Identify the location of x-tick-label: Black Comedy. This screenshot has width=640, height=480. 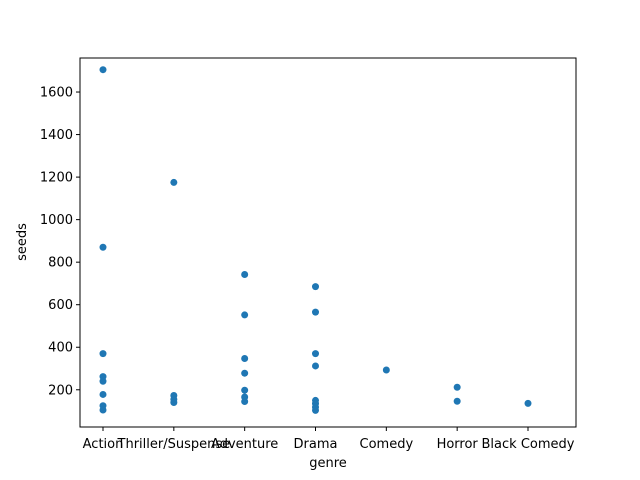
(528, 444).